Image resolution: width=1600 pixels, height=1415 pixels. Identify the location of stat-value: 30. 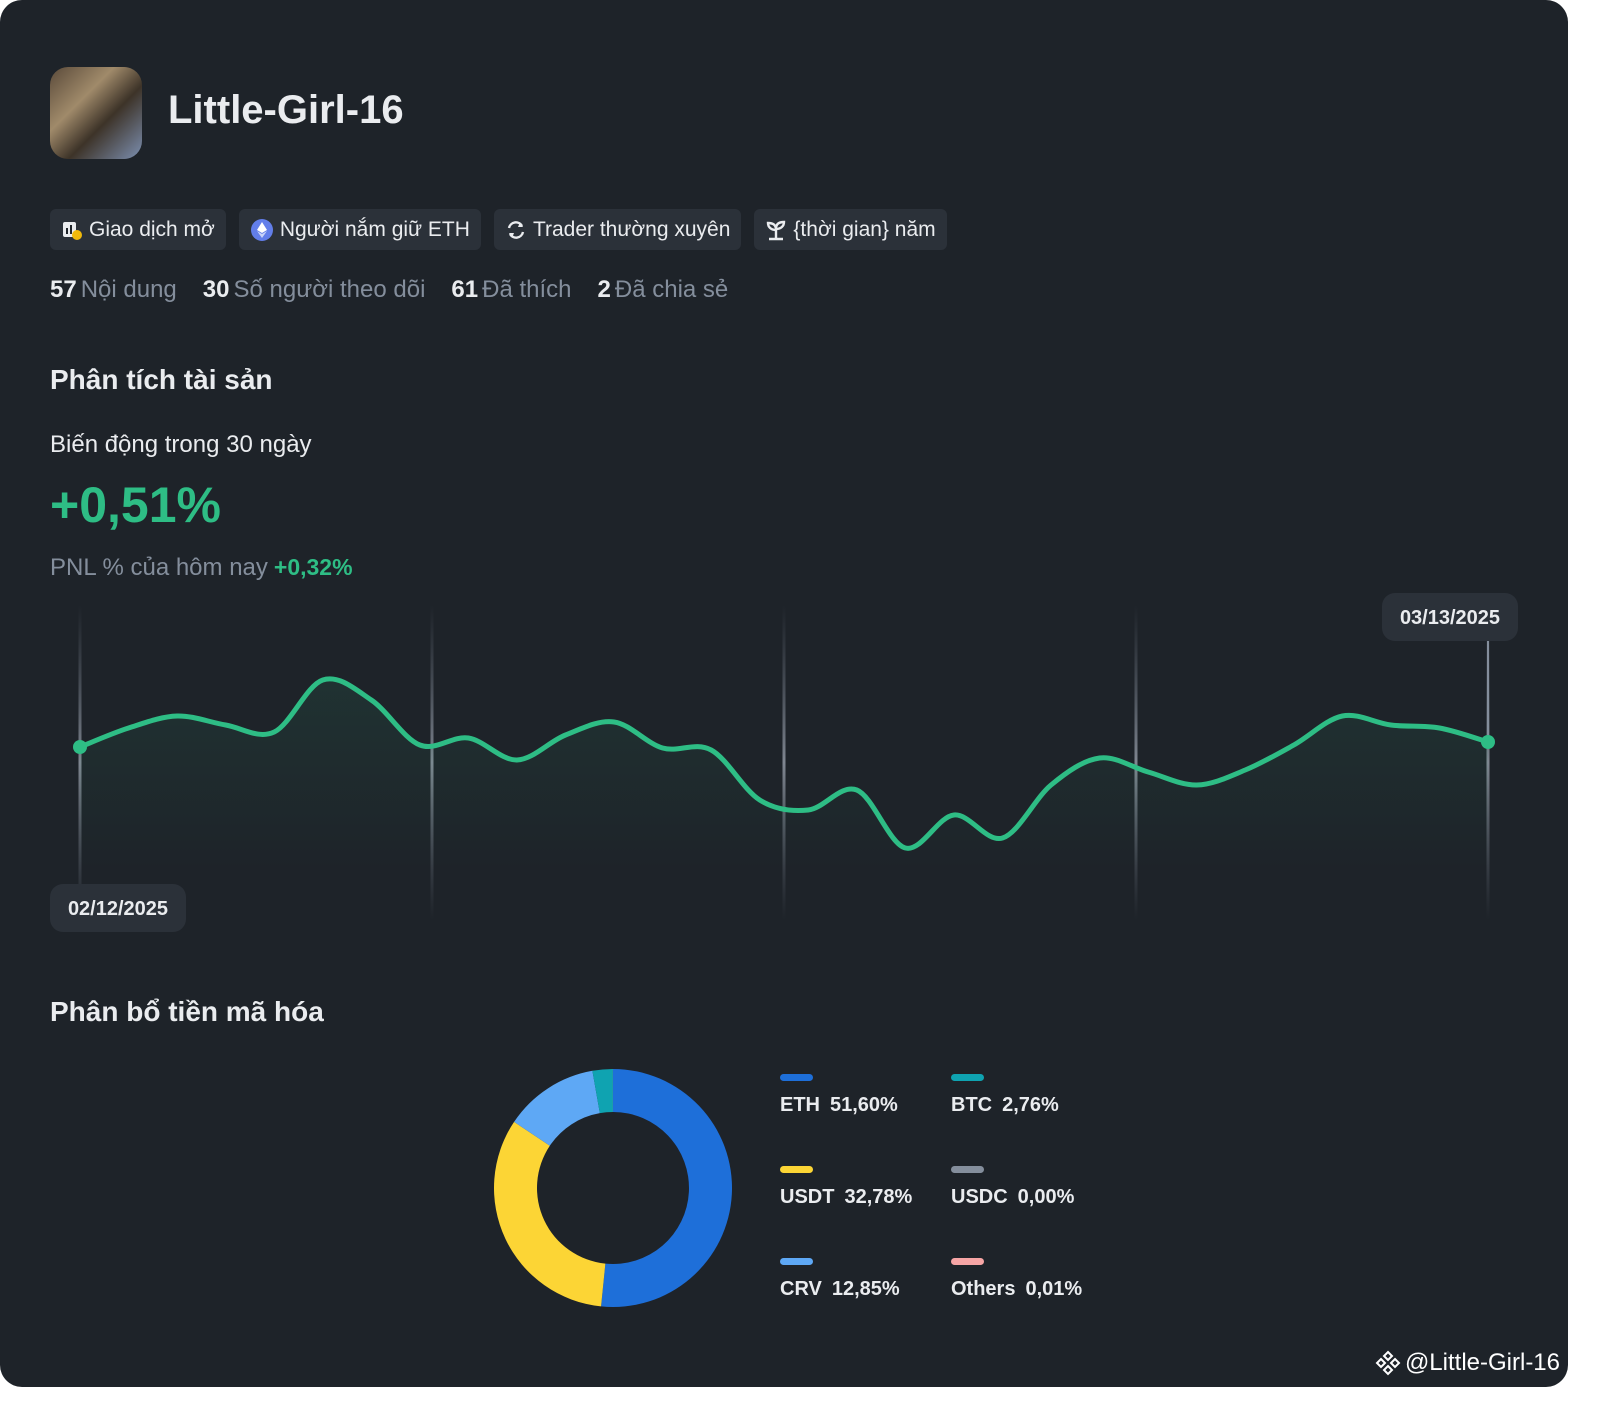
(216, 289).